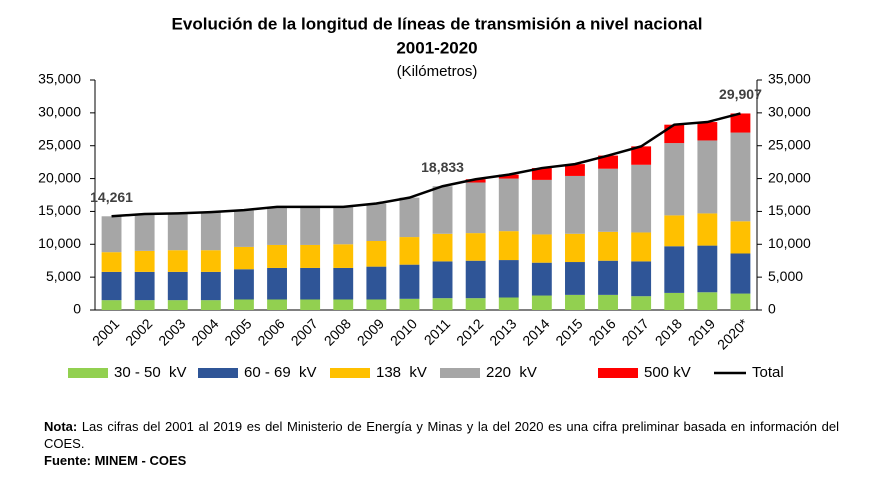 This screenshot has height=483, width=875. I want to click on y2-tick-label: 20,000, so click(789, 177).